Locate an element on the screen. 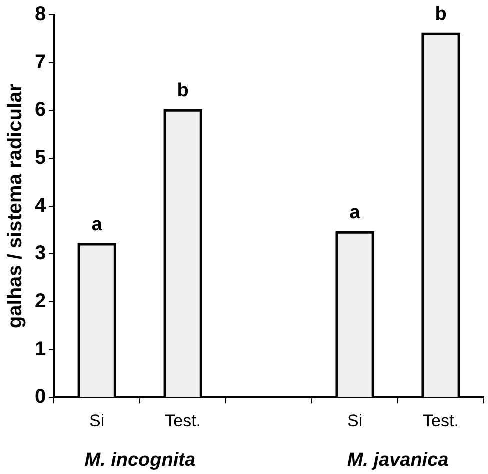  y-tick-label: 0 is located at coordinates (40, 397).